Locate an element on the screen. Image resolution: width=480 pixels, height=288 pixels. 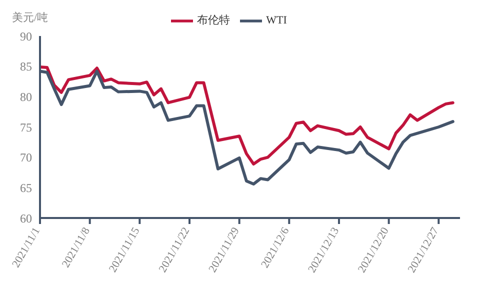
y-tick-label: 65 is located at coordinates (26, 187).